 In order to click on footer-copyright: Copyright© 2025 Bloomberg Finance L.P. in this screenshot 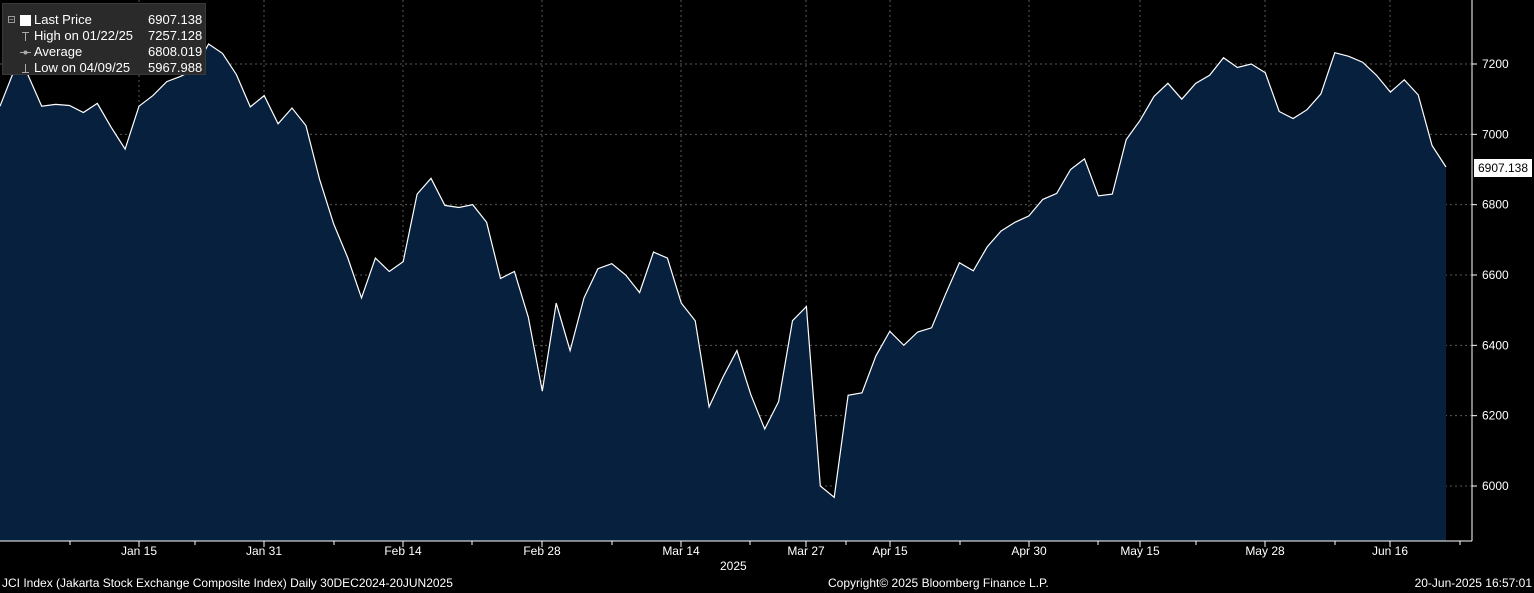, I will do `click(938, 583)`.